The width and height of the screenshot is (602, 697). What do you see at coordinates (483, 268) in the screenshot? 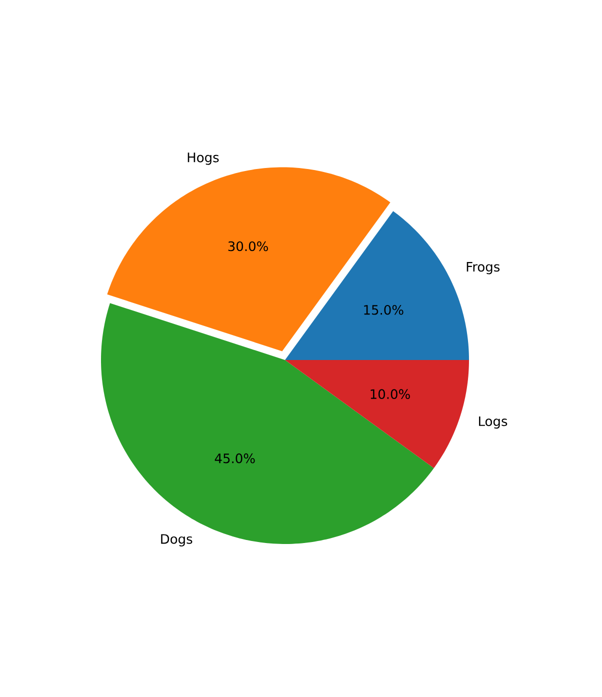
I see `slice-label: Frogs` at bounding box center [483, 268].